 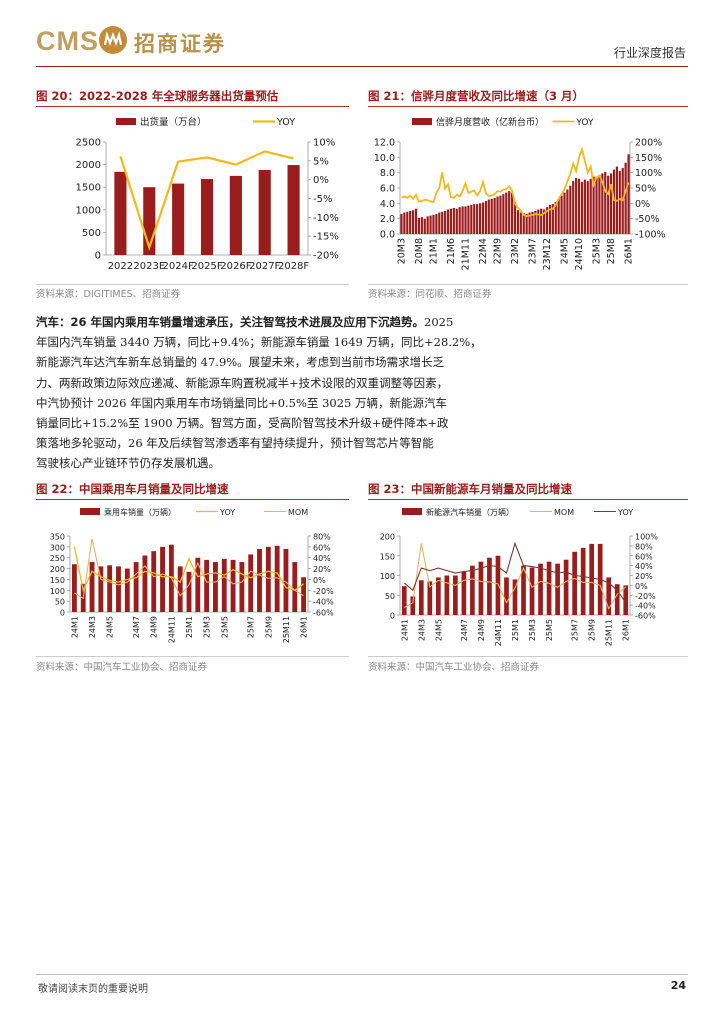 I want to click on x-tick-label: 25M7, so click(x=251, y=627).